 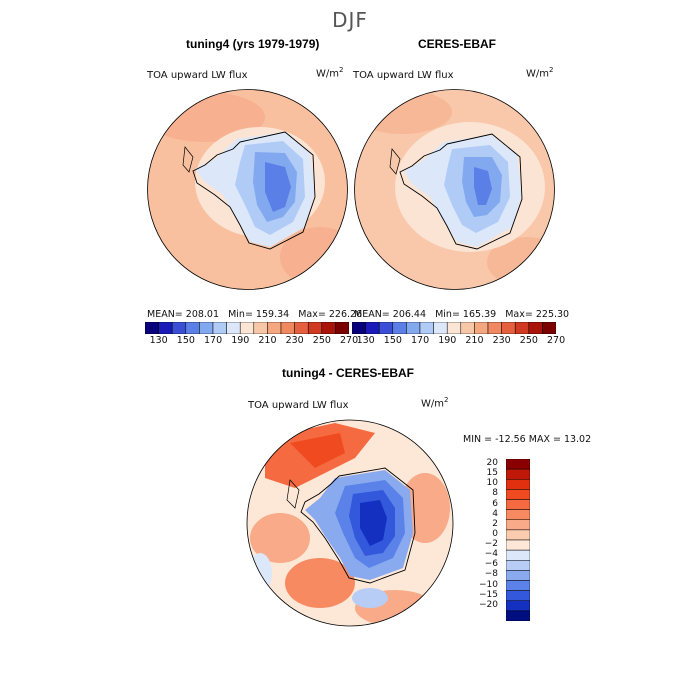 I want to click on panel1-colorbar-labels: 130 150 170 190 210 230 250 270, so click(x=252, y=341).